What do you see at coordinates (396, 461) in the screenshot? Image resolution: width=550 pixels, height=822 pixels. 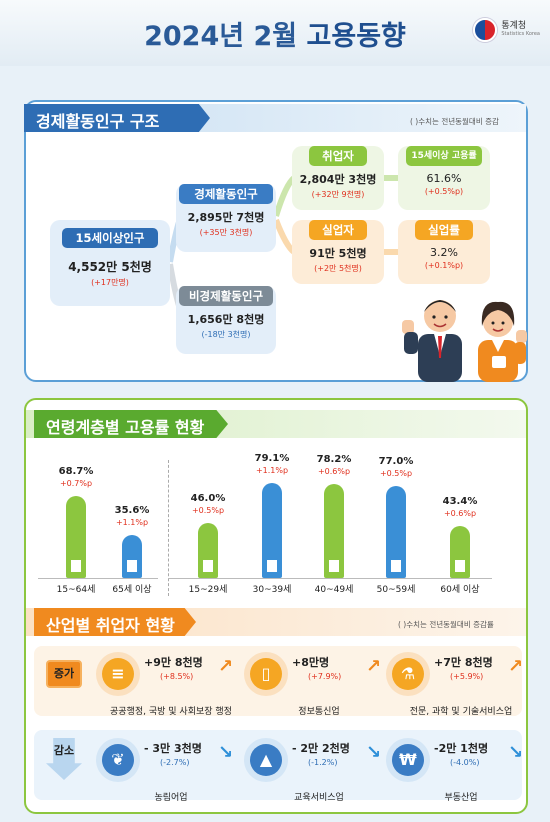 I see `bar-value-label: 77.0%` at bounding box center [396, 461].